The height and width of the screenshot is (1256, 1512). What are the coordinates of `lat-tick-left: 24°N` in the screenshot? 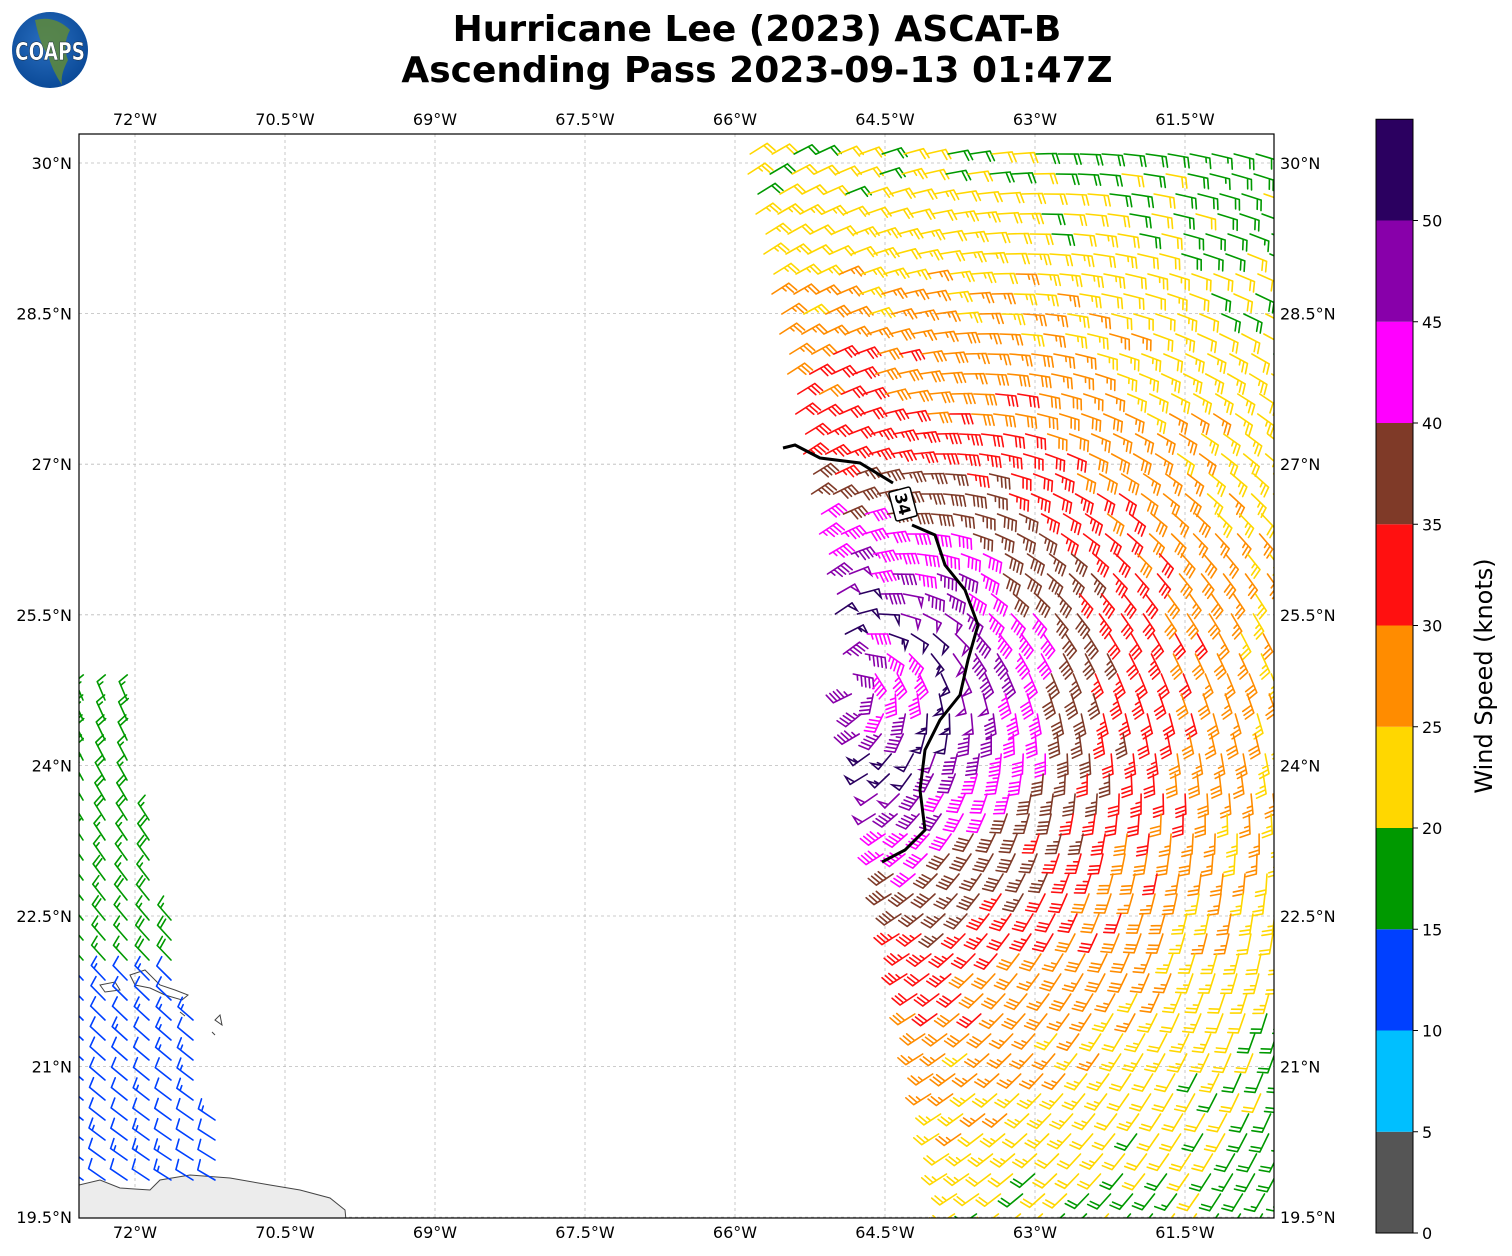 It's located at (52, 765).